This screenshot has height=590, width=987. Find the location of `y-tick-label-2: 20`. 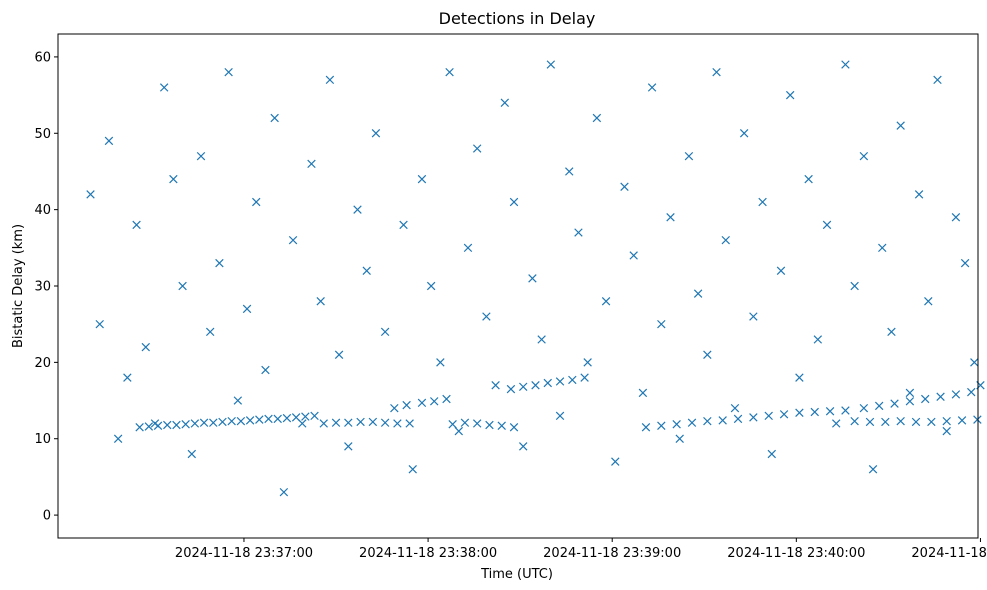

y-tick-label-2: 20 is located at coordinates (42, 363).